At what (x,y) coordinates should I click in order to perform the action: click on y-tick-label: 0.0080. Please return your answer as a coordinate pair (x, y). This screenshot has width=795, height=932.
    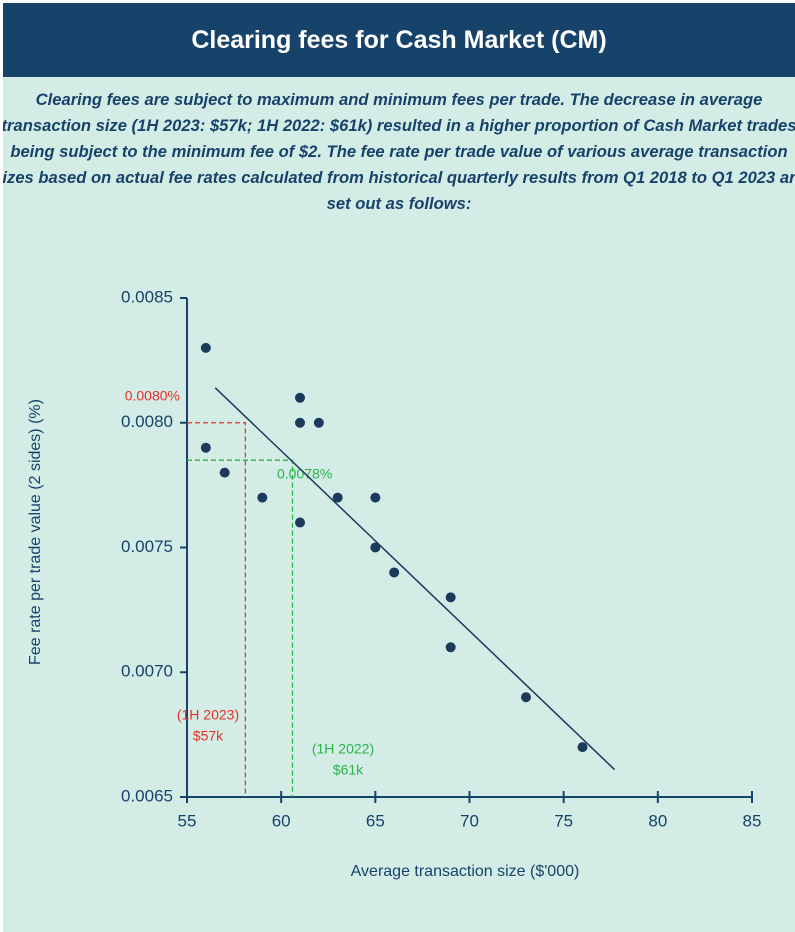
    Looking at the image, I should click on (147, 421).